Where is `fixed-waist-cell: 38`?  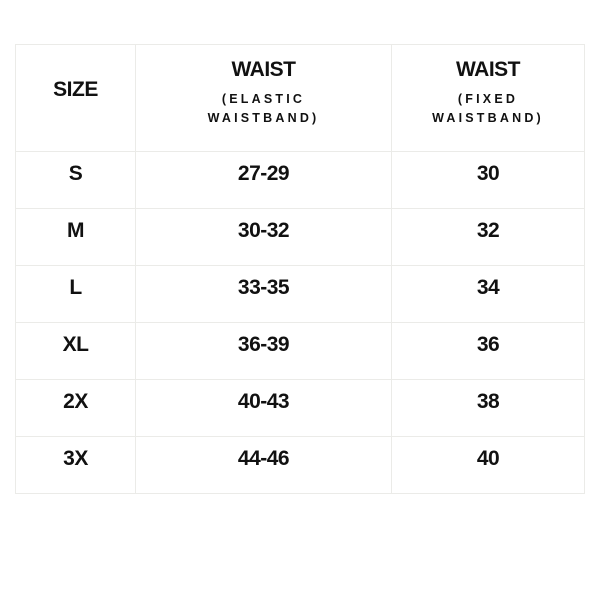
fixed-waist-cell: 38 is located at coordinates (488, 408).